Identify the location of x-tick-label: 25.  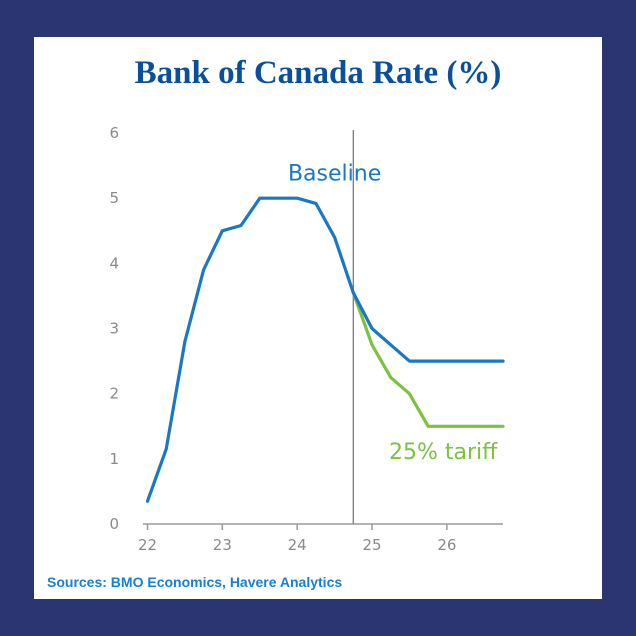
(371, 545).